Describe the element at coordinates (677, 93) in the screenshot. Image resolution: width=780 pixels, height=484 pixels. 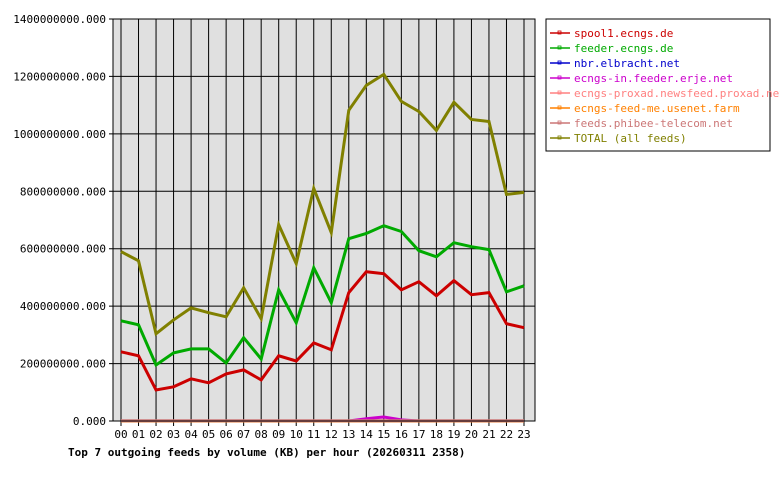
I see `legend-label: ecngs-proxad.newsfeed.proxad.net` at that location.